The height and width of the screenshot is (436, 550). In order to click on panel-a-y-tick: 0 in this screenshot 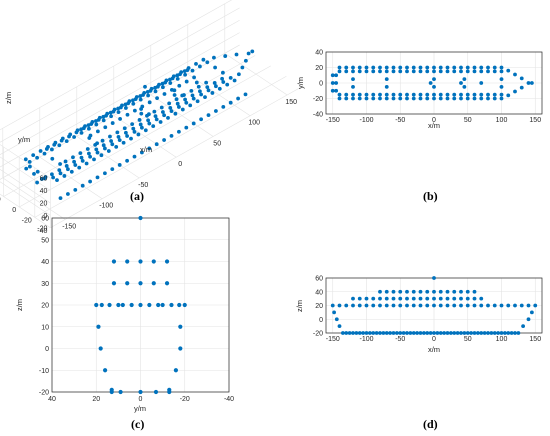, I will do `click(14, 210)`.